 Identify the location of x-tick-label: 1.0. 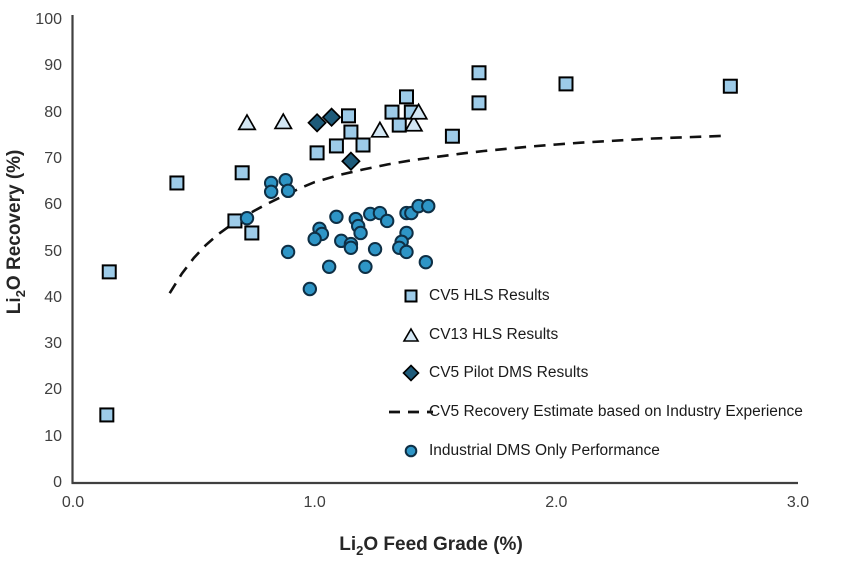
(314, 502).